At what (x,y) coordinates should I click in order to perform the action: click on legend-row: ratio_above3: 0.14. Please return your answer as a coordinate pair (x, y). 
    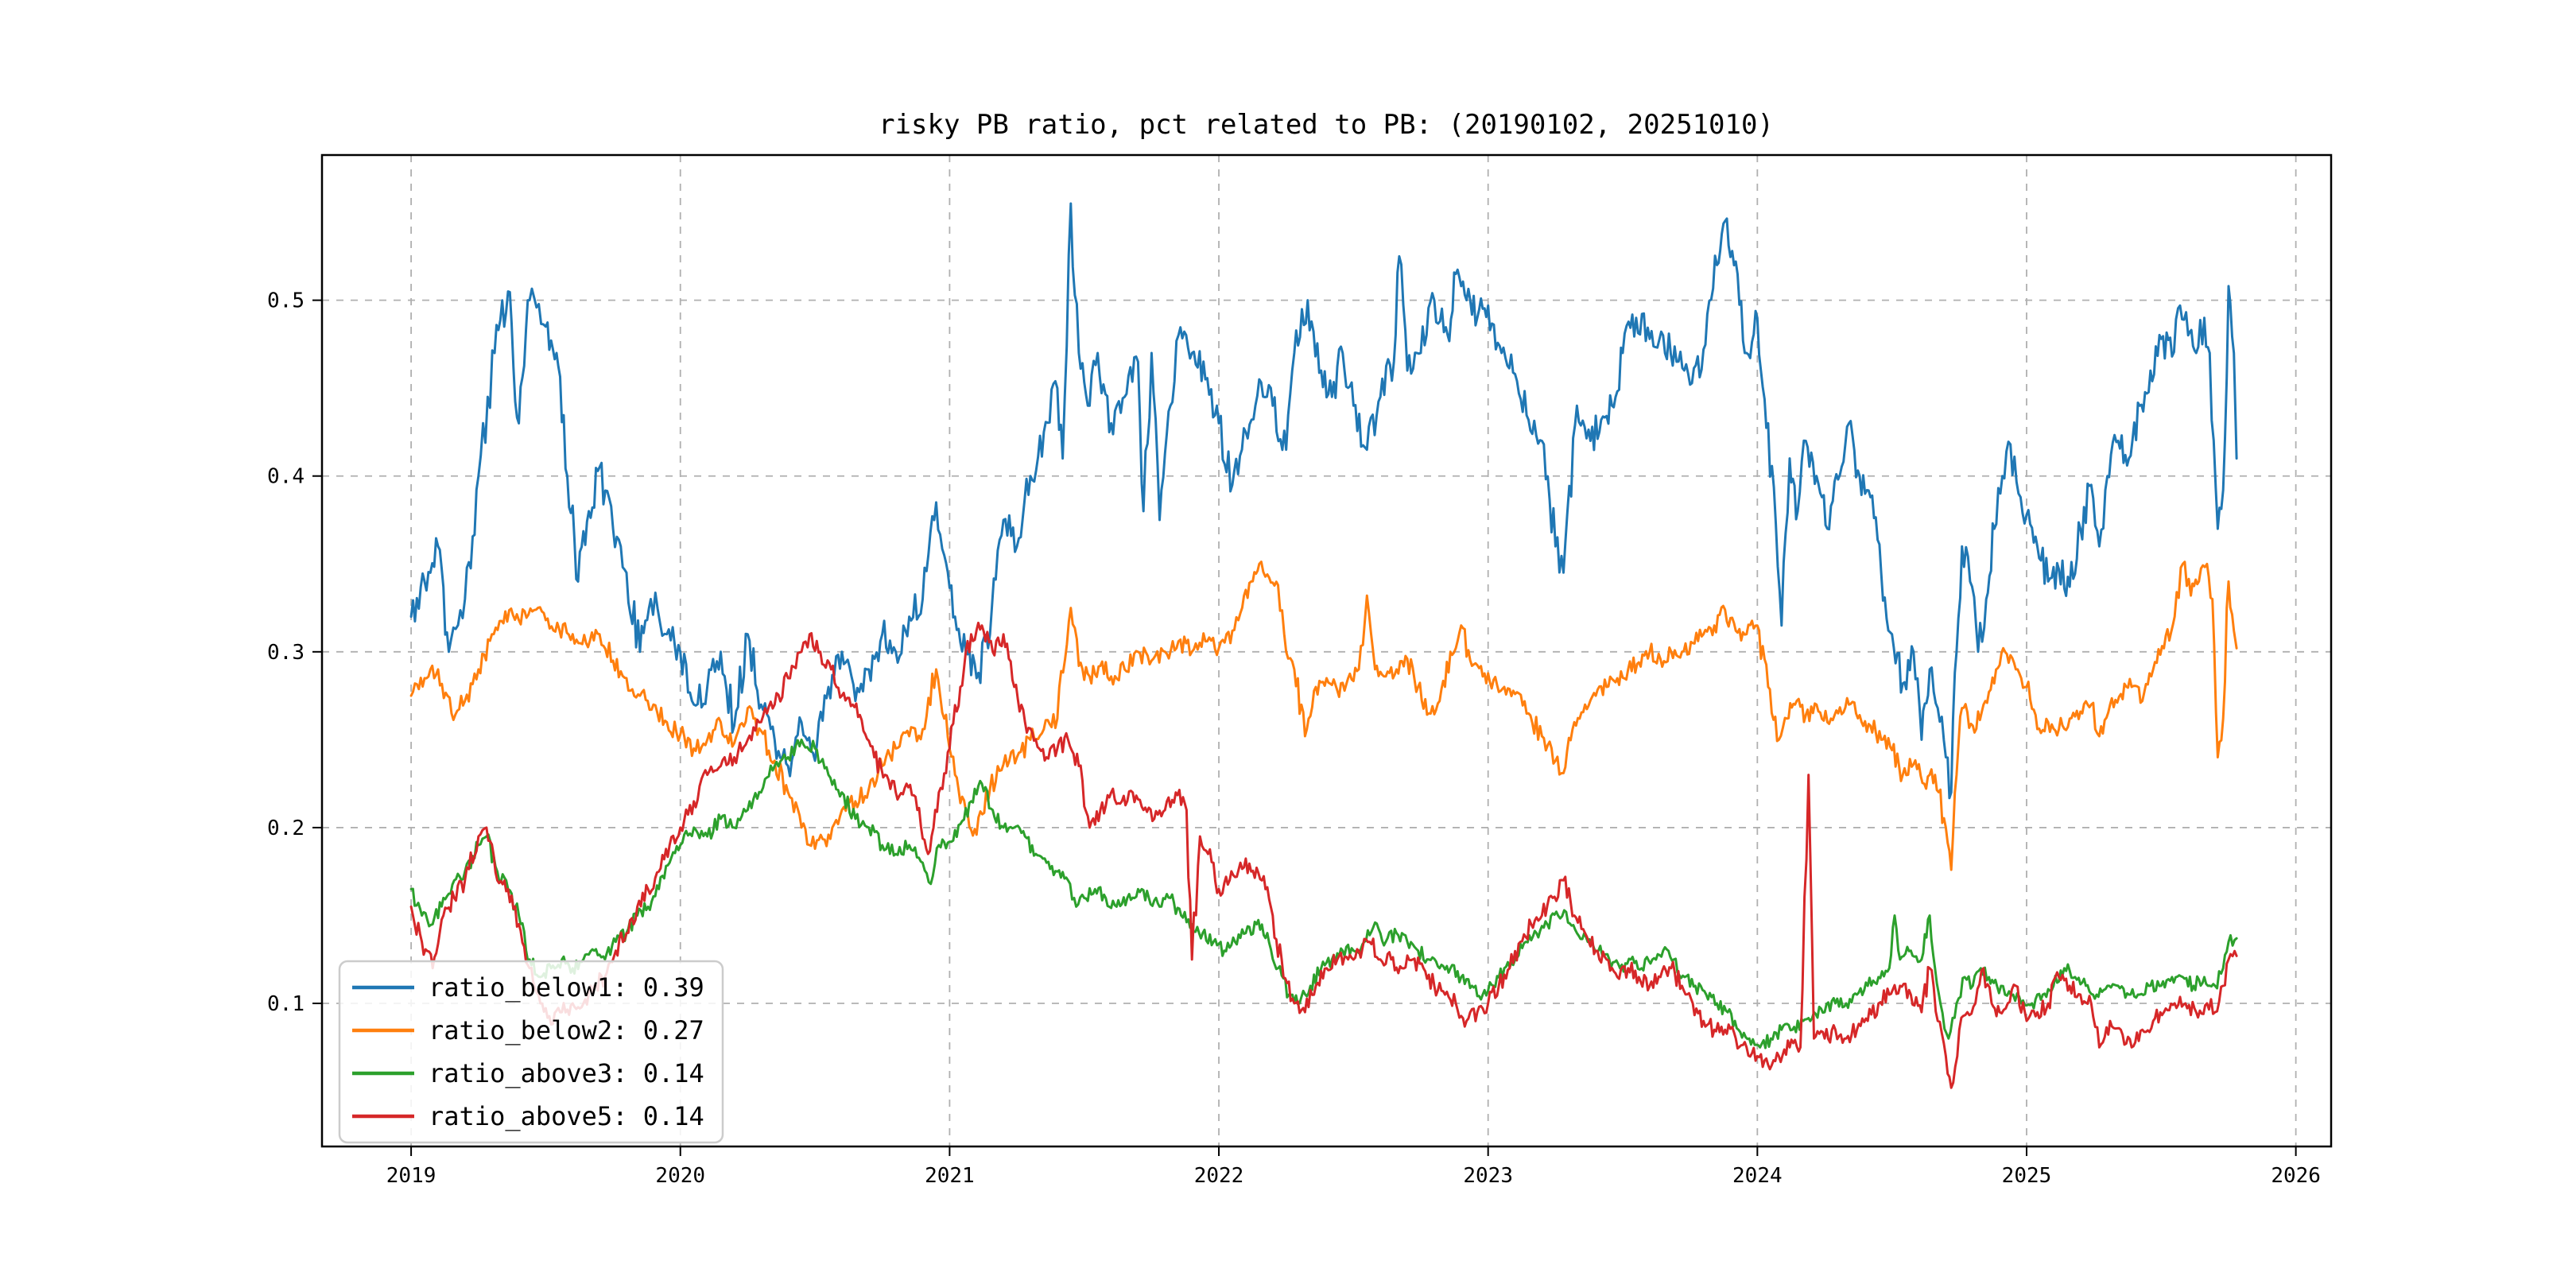
    Looking at the image, I should click on (528, 1073).